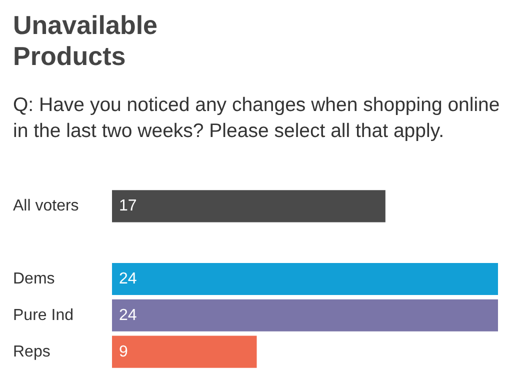  I want to click on y-tick-label: Reps, so click(31, 351).